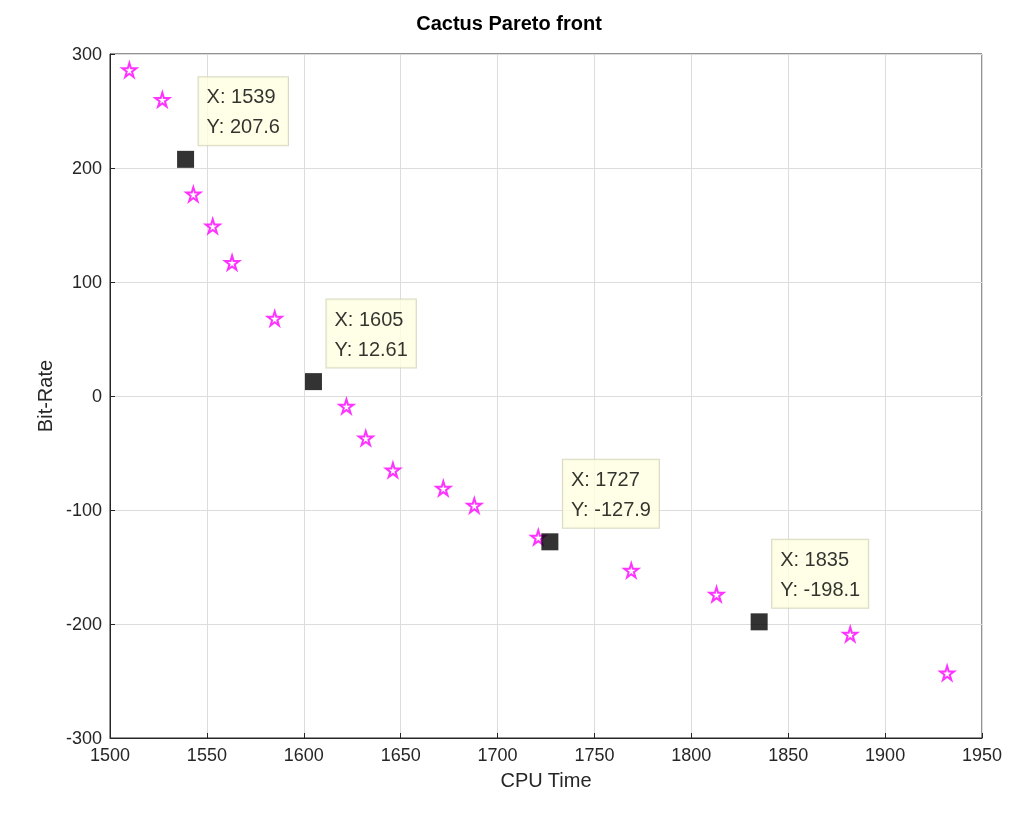 The image size is (1018, 816). What do you see at coordinates (86, 282) in the screenshot?
I see `y-tick-label: 100` at bounding box center [86, 282].